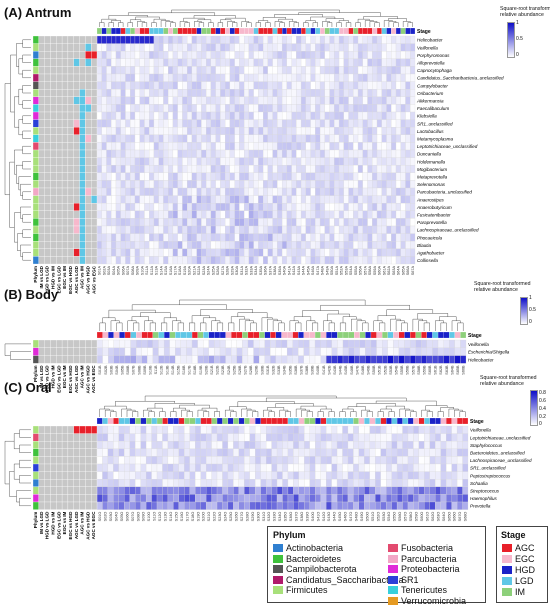 The height and width of the screenshot is (606, 550). What do you see at coordinates (64, 277) in the screenshot?
I see `comparison-label: EGC vs IM` at bounding box center [64, 277].